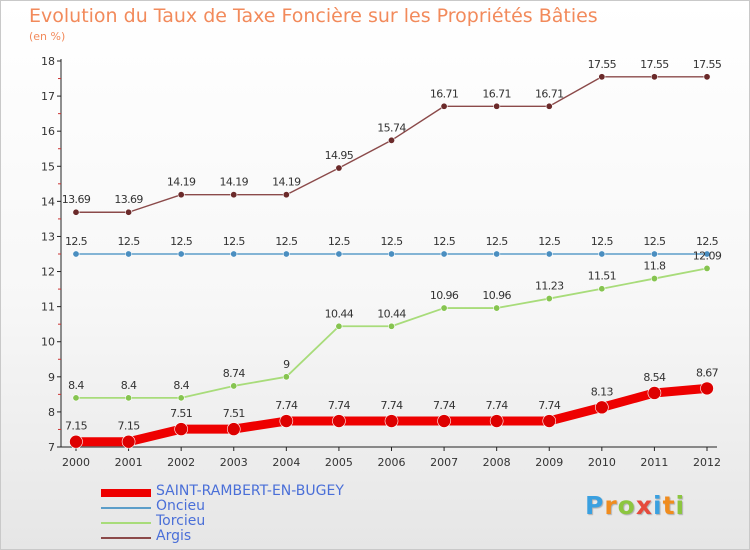 The image size is (750, 550). Describe the element at coordinates (48, 201) in the screenshot. I see `y-tick-label: 14` at that location.